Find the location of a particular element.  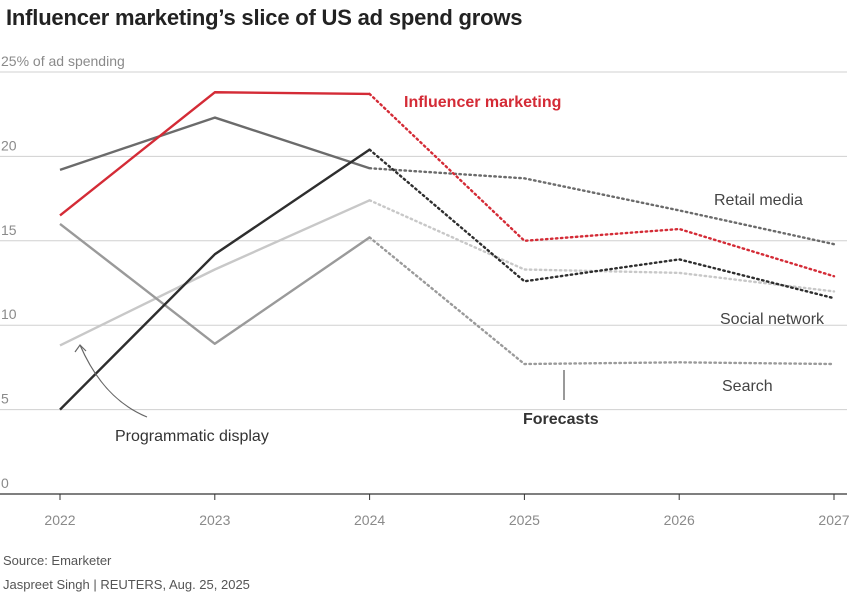

callout-arrowhead is located at coordinates (80, 348).